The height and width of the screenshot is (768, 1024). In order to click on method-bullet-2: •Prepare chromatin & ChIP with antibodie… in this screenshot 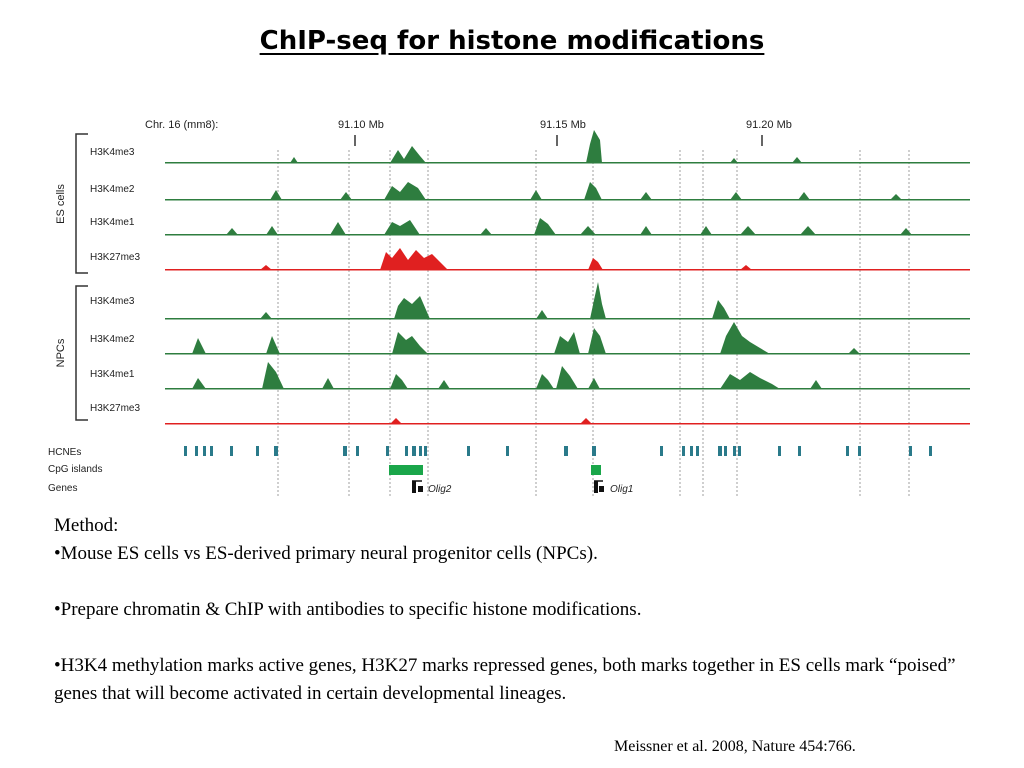, I will do `click(348, 609)`.